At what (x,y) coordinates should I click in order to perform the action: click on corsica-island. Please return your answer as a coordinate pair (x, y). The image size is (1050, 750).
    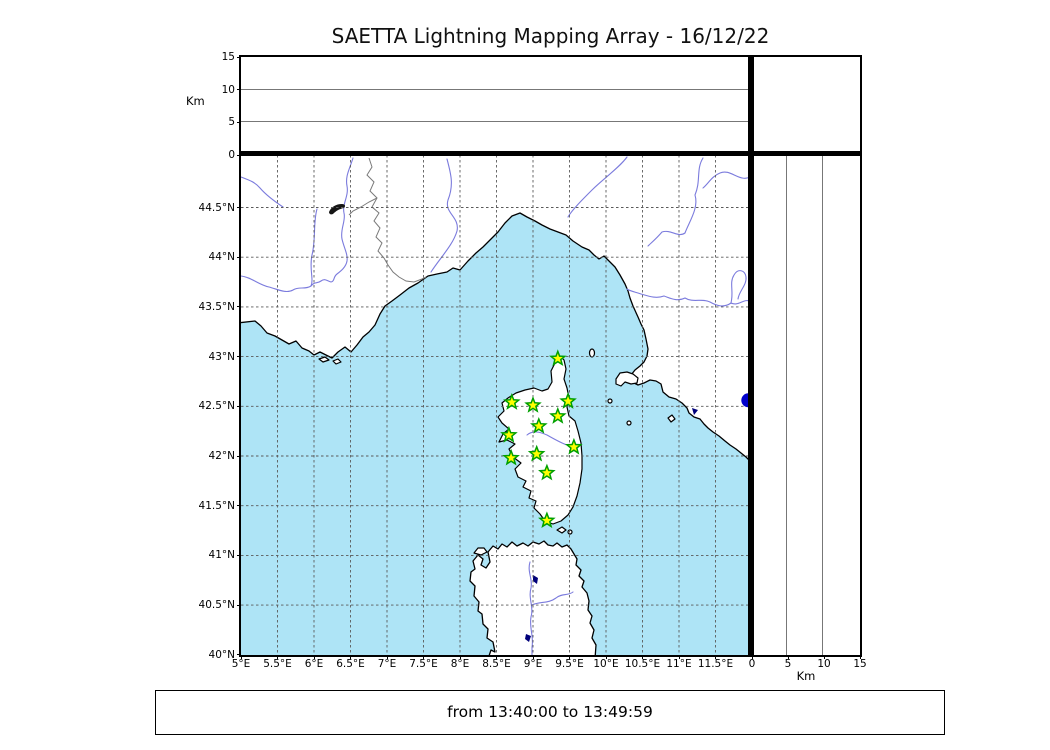
    Looking at the image, I should click on (540, 439).